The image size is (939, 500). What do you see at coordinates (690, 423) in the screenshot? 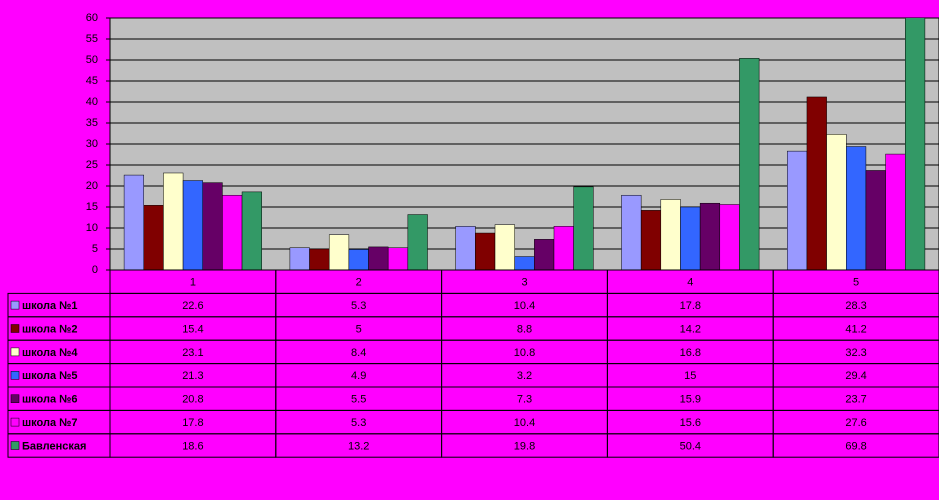
I see `table-value: 15.6` at bounding box center [690, 423].